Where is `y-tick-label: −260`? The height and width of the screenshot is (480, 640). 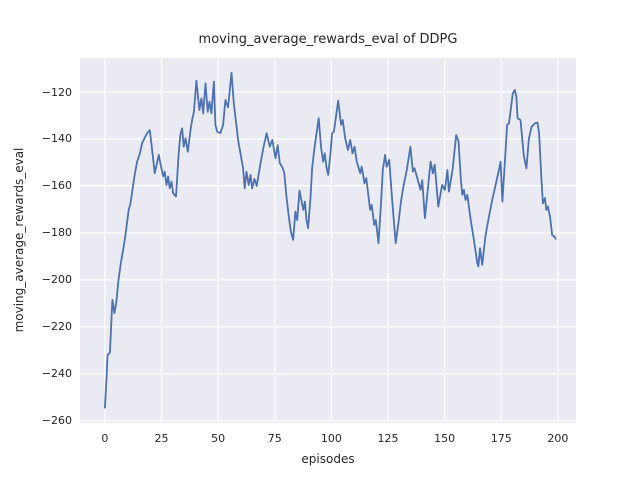 y-tick-label: −260 is located at coordinates (56, 421).